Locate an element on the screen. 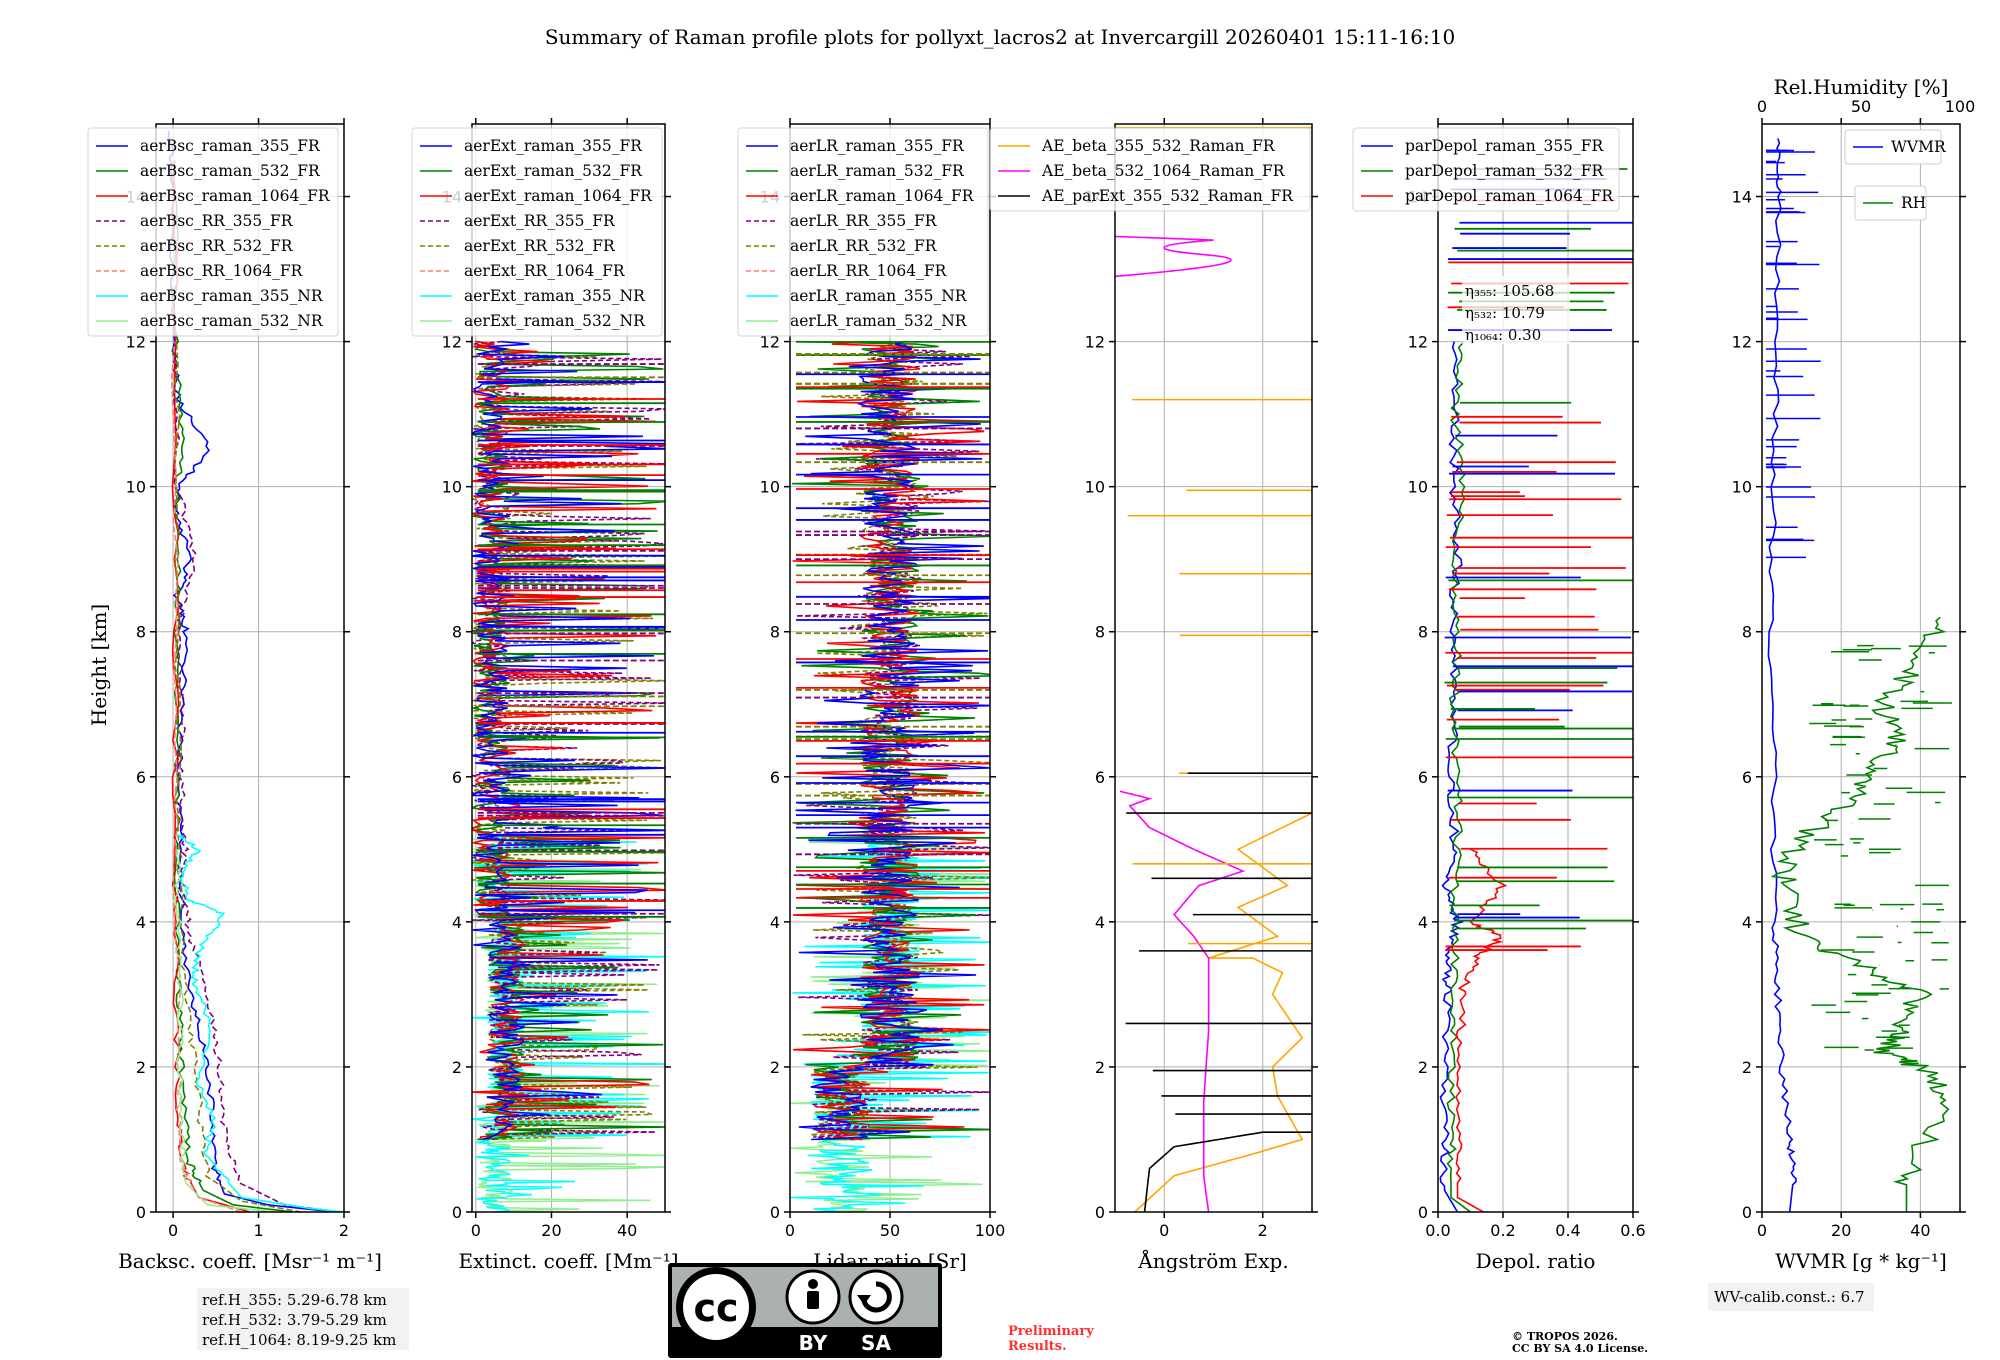 The image size is (2000, 1360). x-tick-label: 1 is located at coordinates (258, 1230).